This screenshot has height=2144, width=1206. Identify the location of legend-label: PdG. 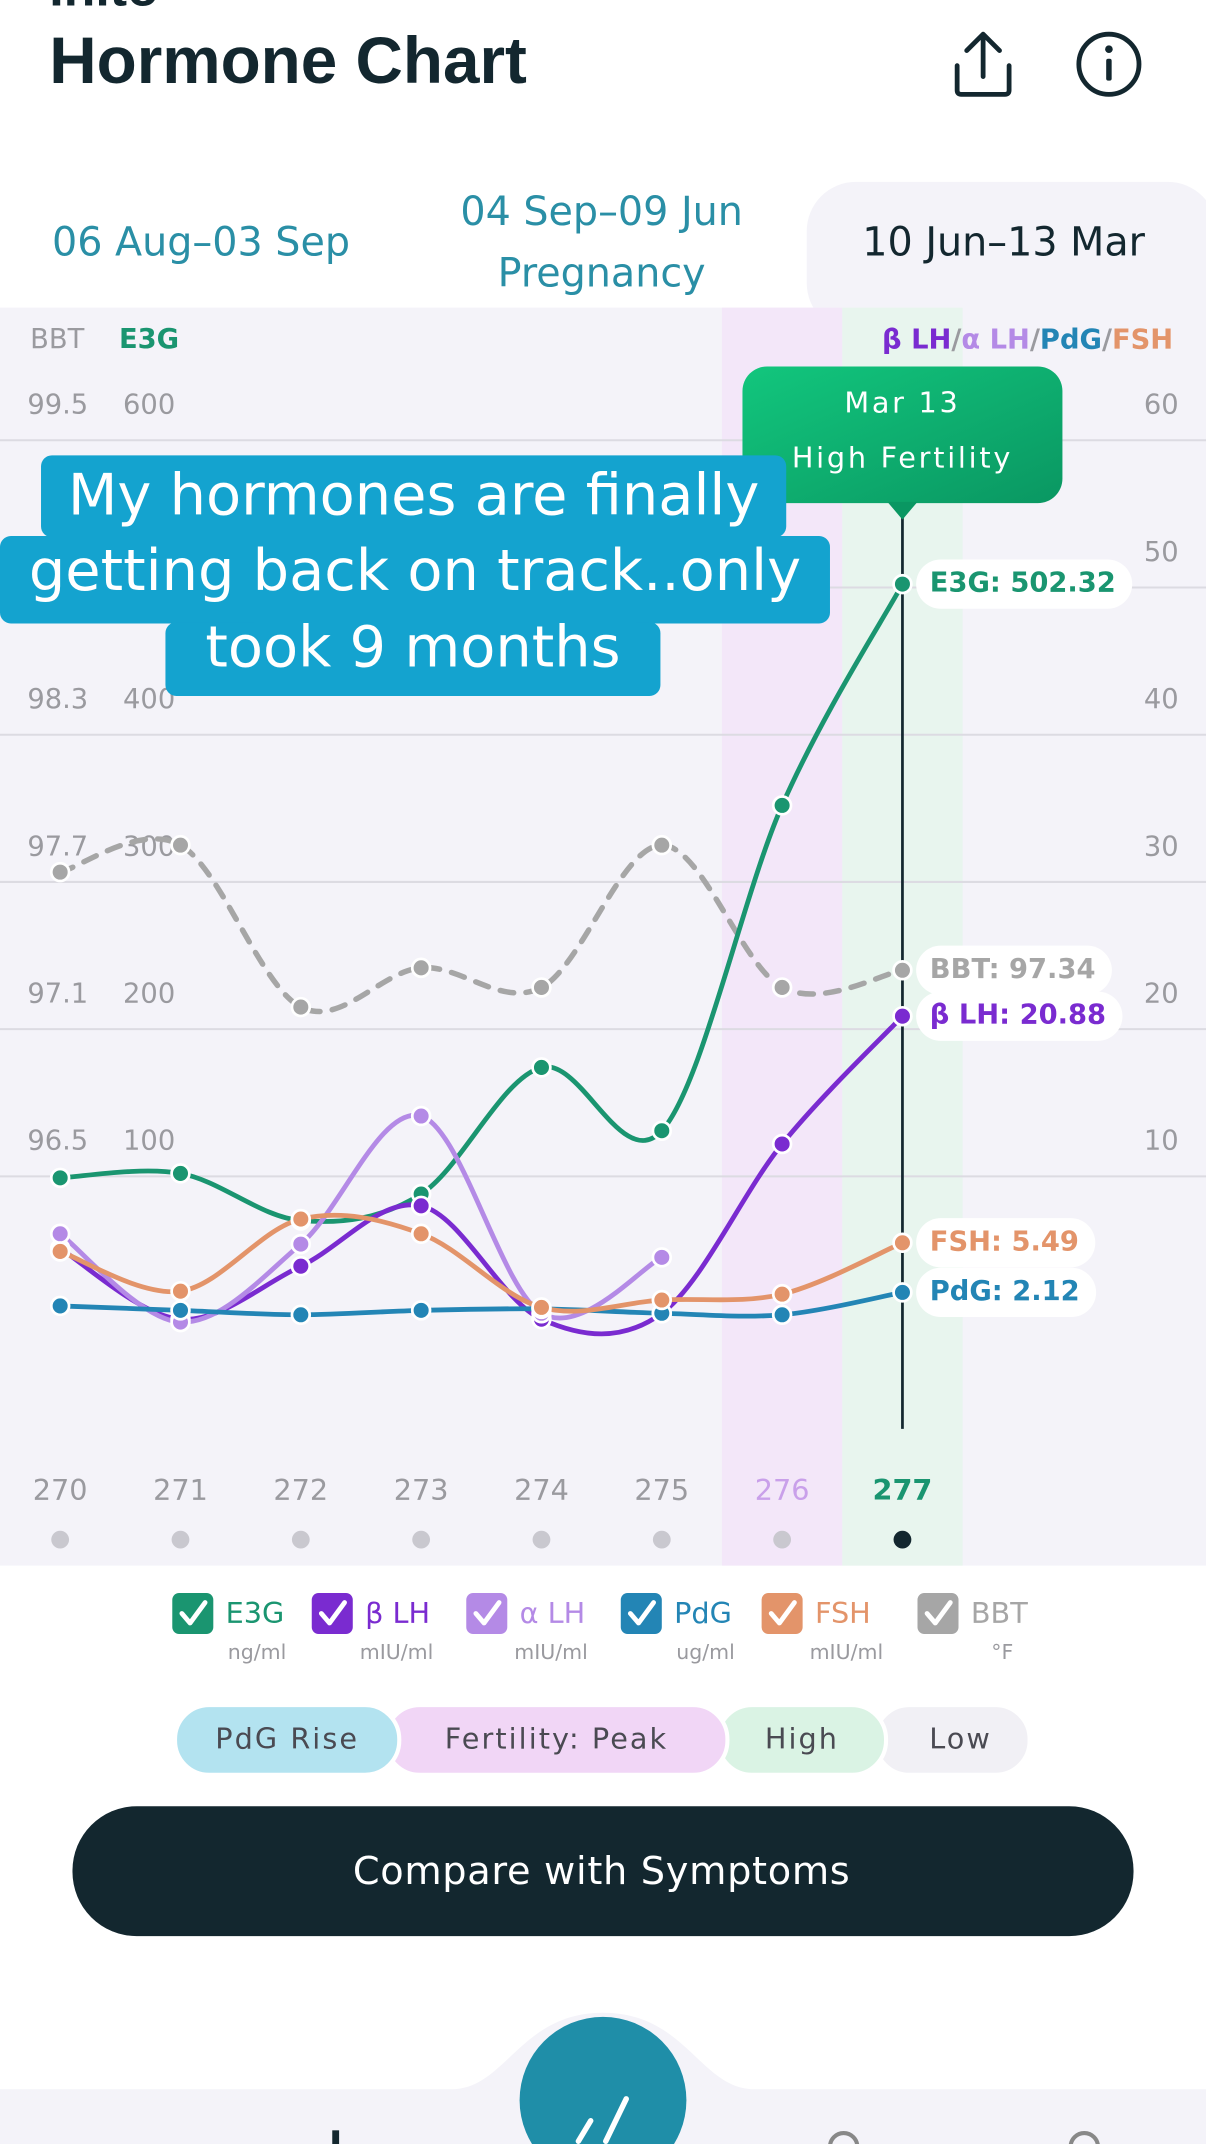
(703, 1613).